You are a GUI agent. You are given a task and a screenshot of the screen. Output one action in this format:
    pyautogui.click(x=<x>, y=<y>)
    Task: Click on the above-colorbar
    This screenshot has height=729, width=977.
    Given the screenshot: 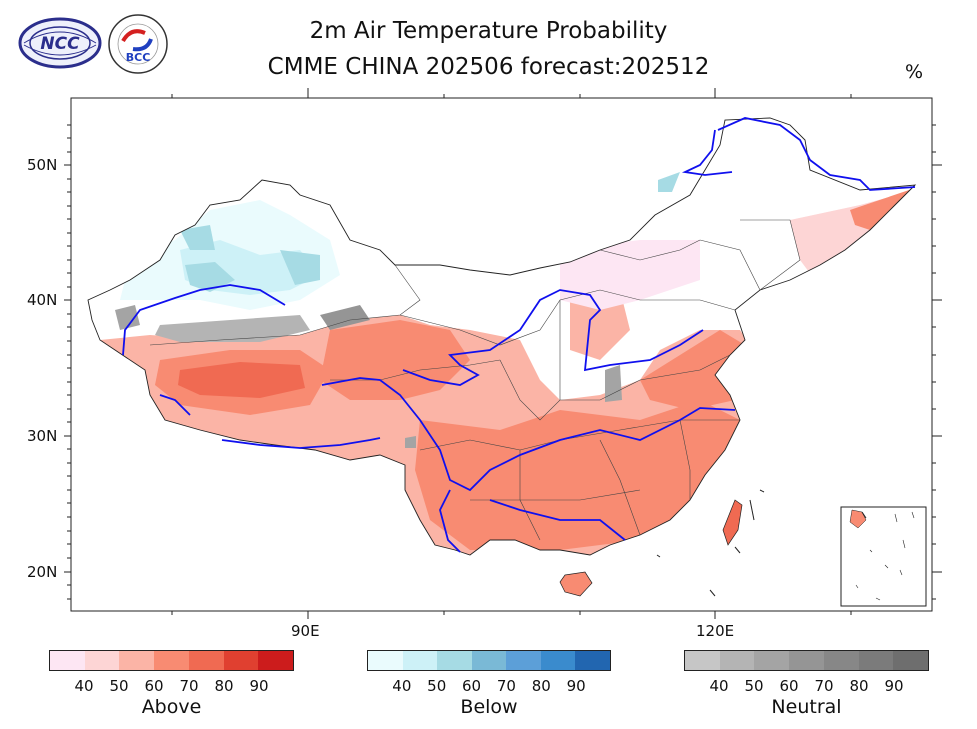 What is the action you would take?
    pyautogui.click(x=171, y=660)
    